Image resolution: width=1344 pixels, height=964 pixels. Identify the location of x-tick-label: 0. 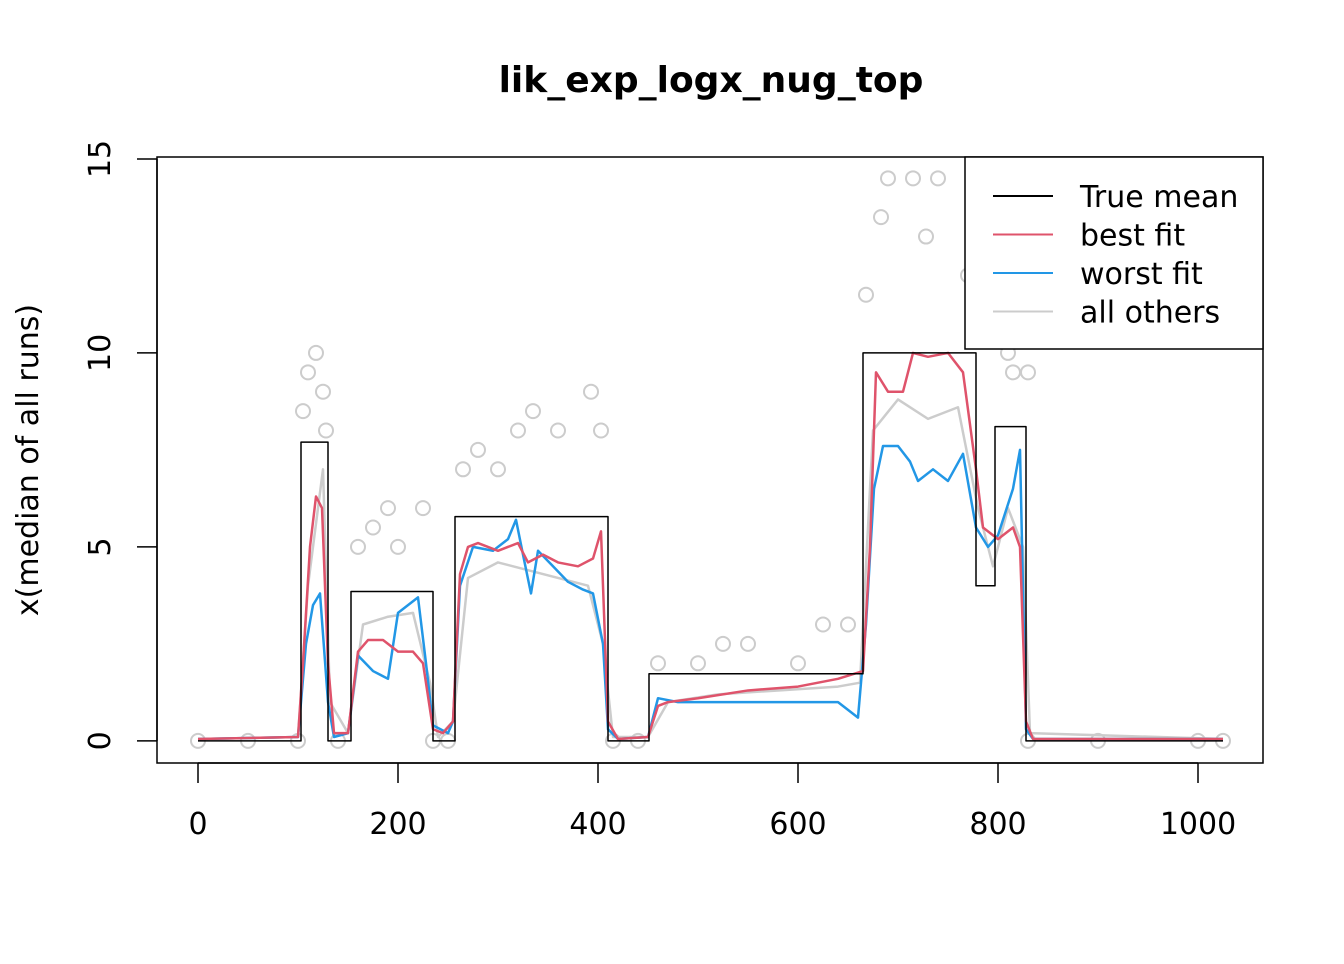
(197, 824).